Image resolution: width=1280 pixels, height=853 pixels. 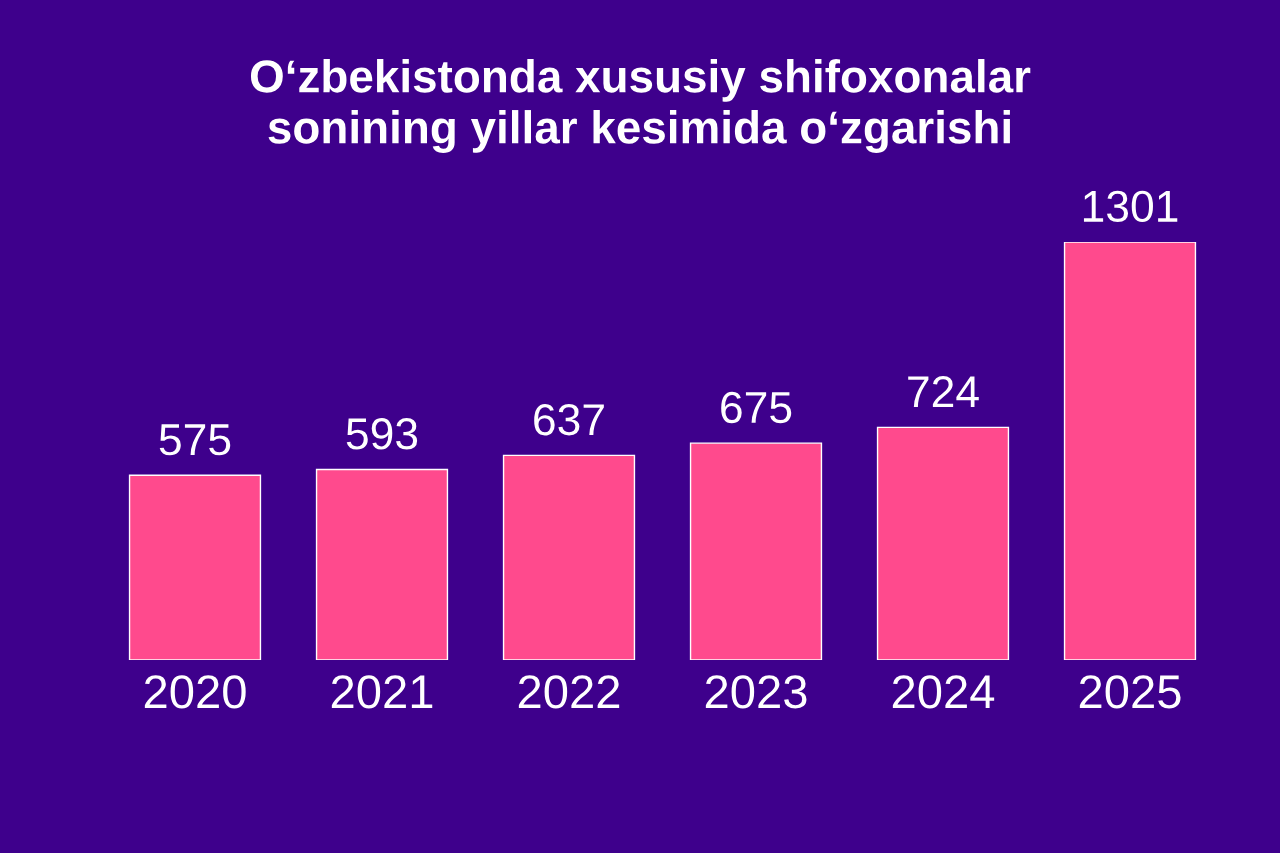 What do you see at coordinates (195, 692) in the screenshot?
I see `x-tick-label: 2020` at bounding box center [195, 692].